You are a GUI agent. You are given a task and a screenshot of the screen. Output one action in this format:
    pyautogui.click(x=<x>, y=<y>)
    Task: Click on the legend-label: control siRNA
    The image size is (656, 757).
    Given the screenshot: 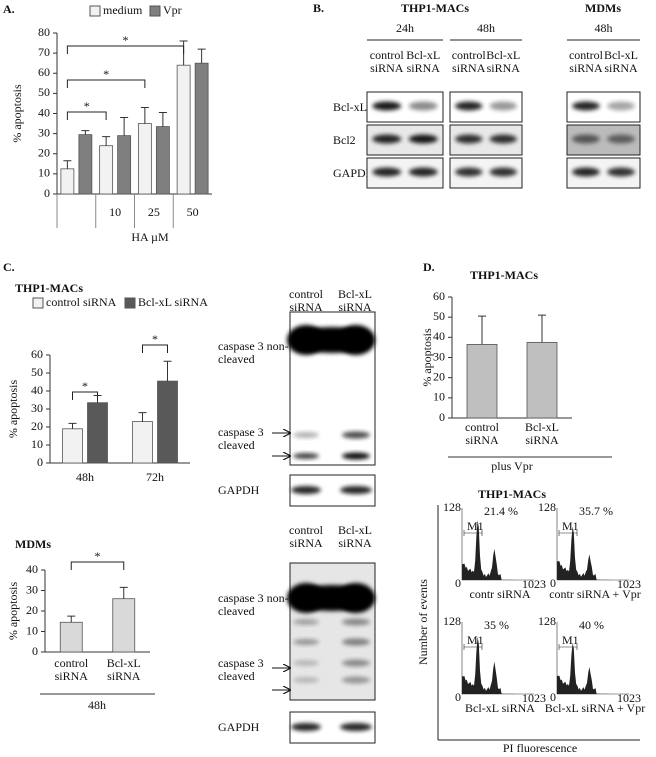 What is the action you would take?
    pyautogui.click(x=81, y=302)
    